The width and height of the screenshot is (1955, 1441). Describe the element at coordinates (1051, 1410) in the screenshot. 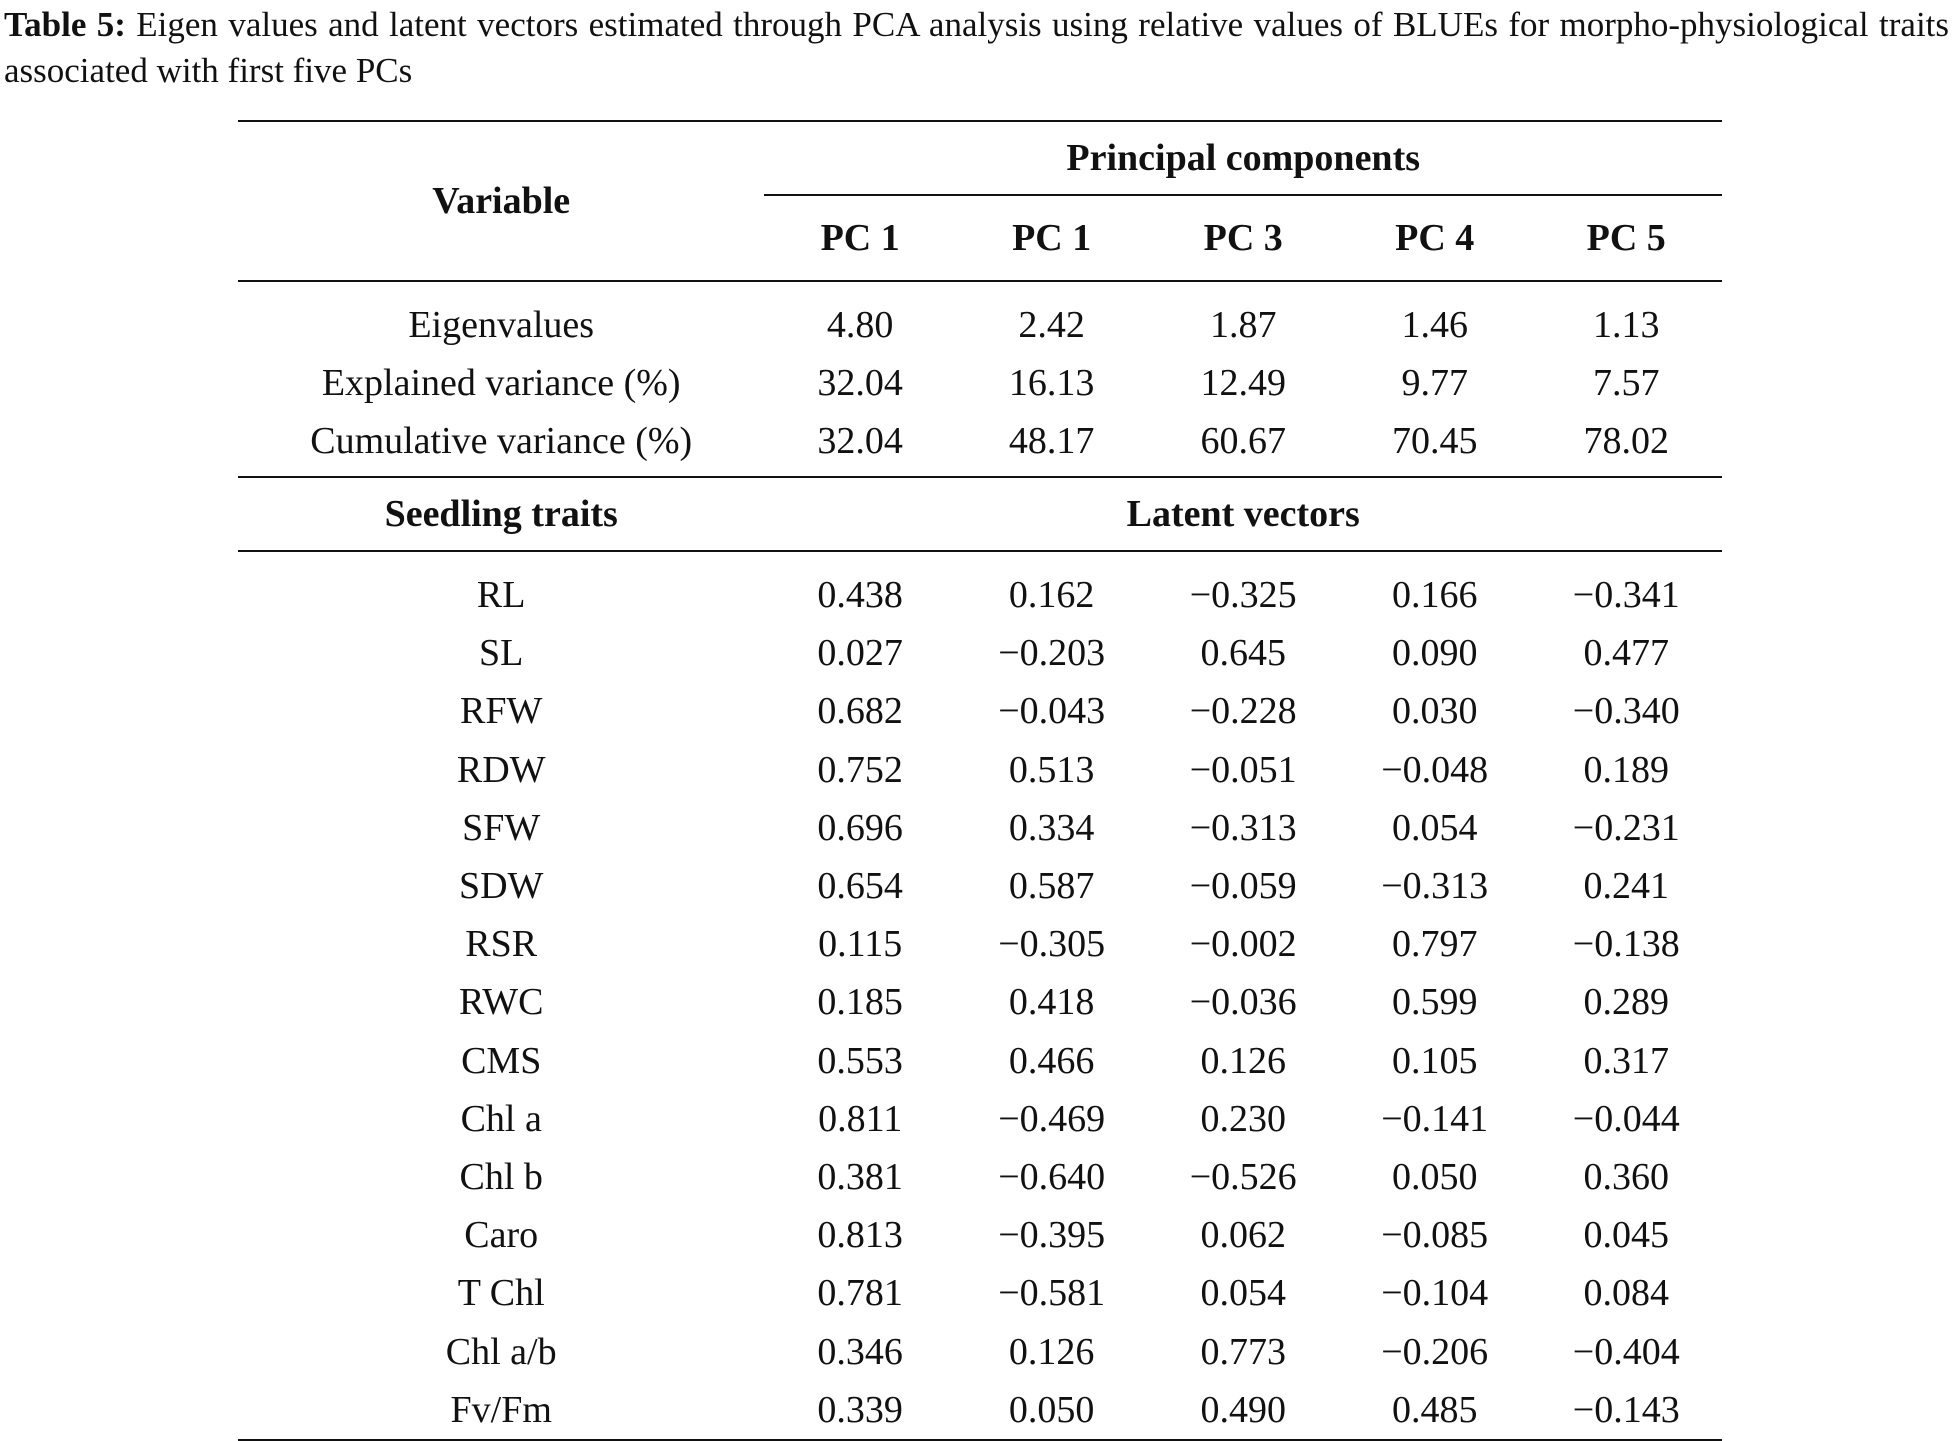

I see `latent-vector-value: 0.050` at that location.